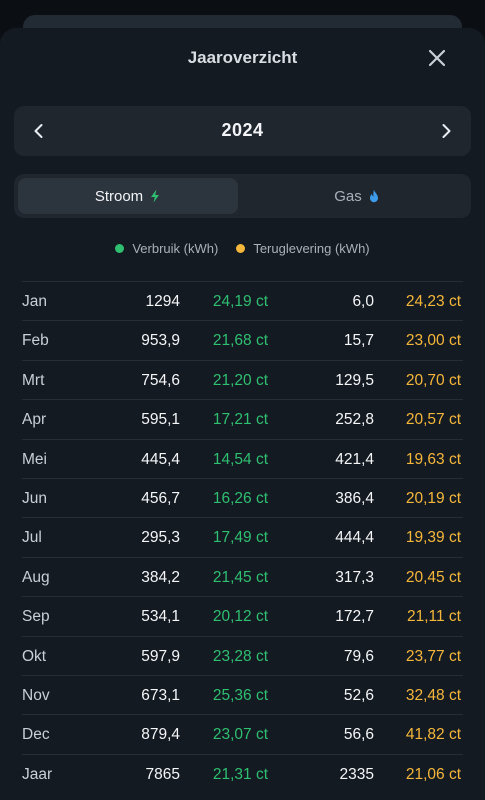 The image size is (485, 800). What do you see at coordinates (433, 420) in the screenshot?
I see `return-price-cell: 20,57 ct` at bounding box center [433, 420].